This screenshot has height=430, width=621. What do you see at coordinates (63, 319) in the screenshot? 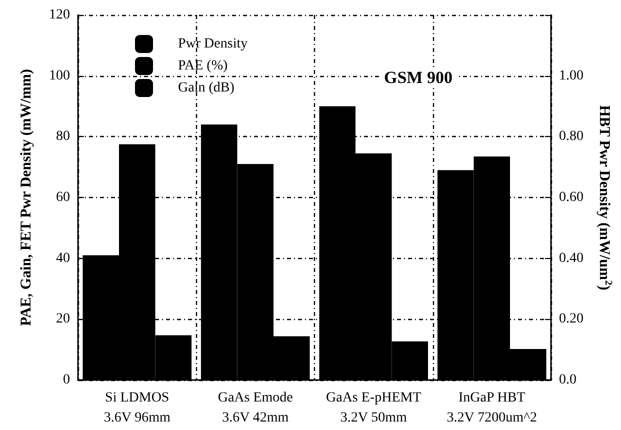
I see `y-tick-label: 20` at bounding box center [63, 319].